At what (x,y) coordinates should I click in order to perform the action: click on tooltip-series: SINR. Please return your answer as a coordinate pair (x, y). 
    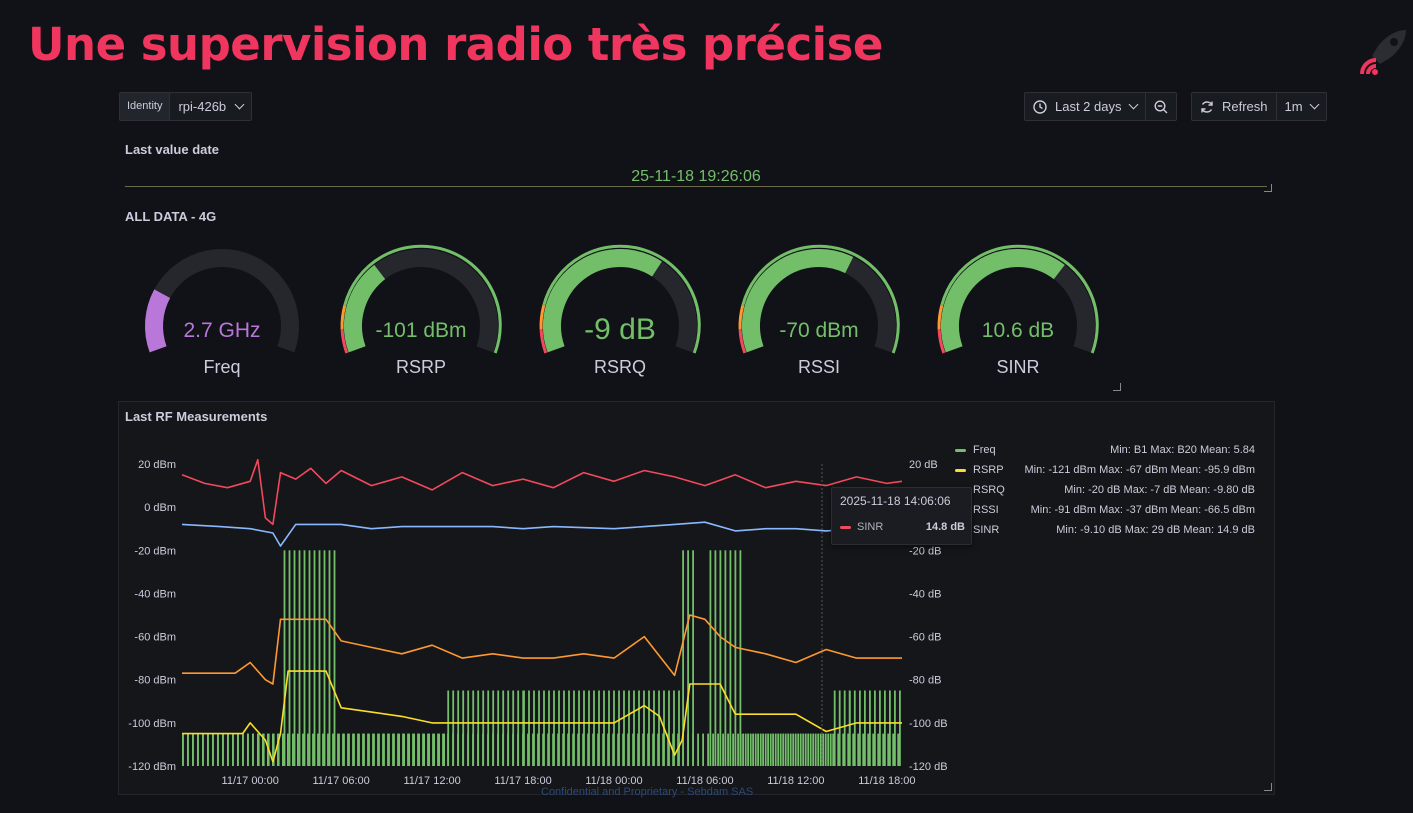
    Looking at the image, I should click on (870, 527).